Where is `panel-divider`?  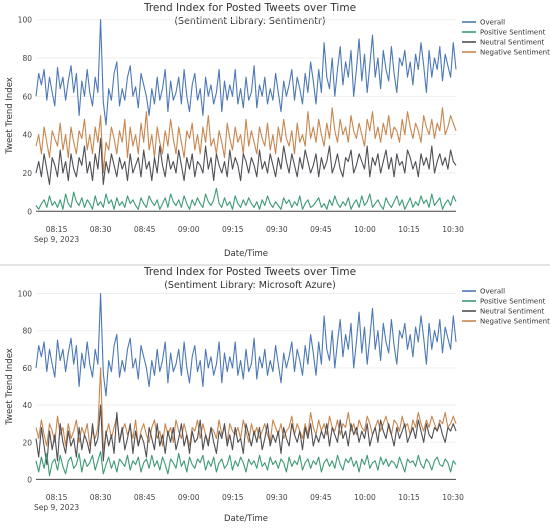
panel-divider is located at coordinates (275, 265).